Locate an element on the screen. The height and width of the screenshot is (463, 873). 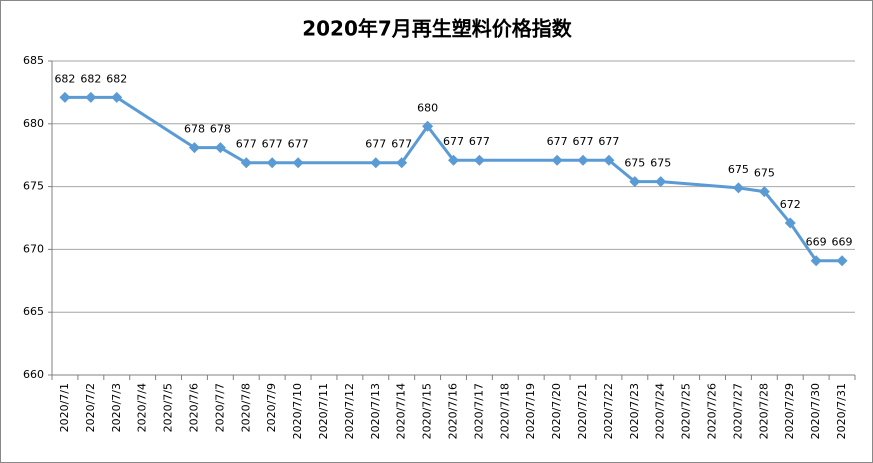
x-tick-label: 2020/7/28 is located at coordinates (763, 411).